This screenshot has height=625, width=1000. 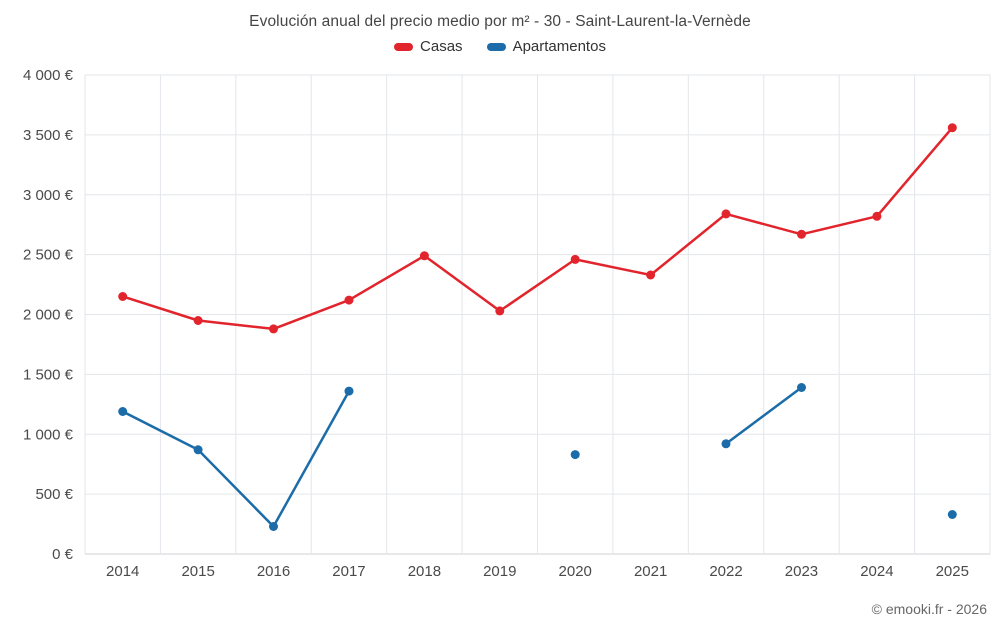 What do you see at coordinates (575, 571) in the screenshot?
I see `x-axis-label: 2020` at bounding box center [575, 571].